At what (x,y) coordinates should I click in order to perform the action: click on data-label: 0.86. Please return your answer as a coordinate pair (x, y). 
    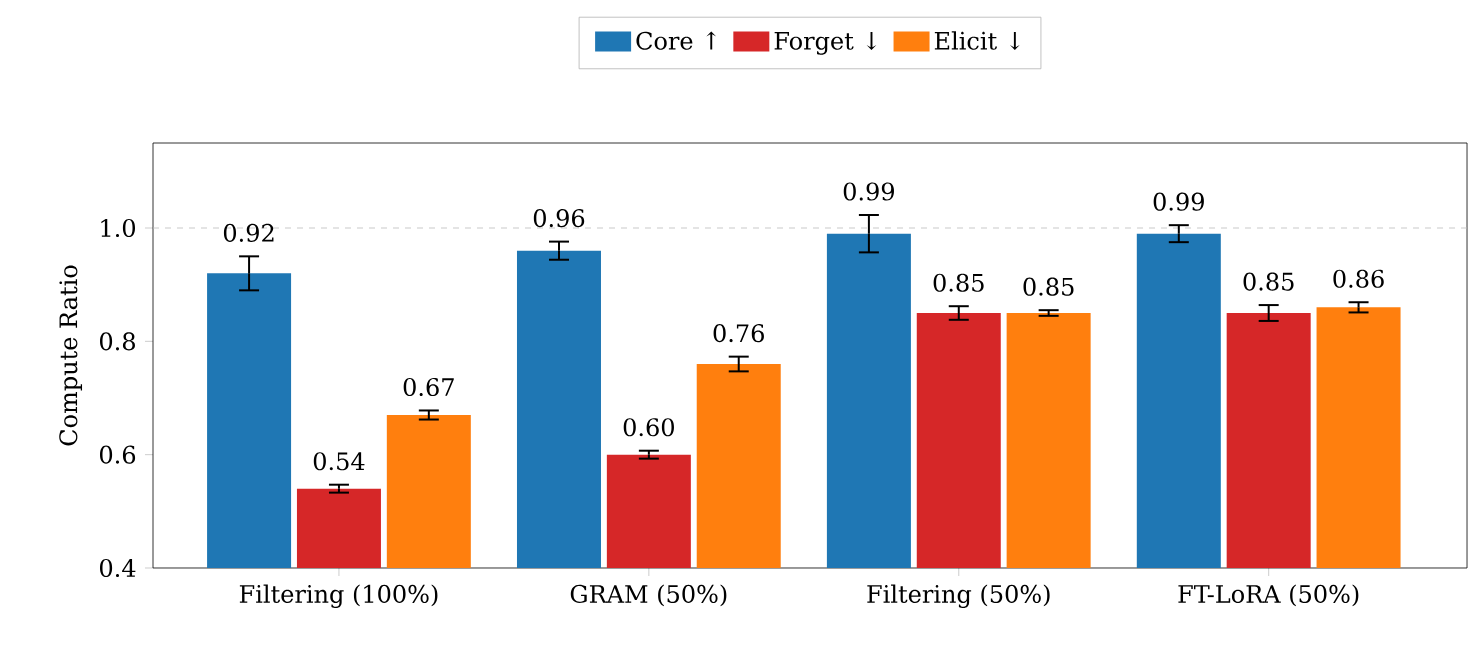
    Looking at the image, I should click on (1358, 278).